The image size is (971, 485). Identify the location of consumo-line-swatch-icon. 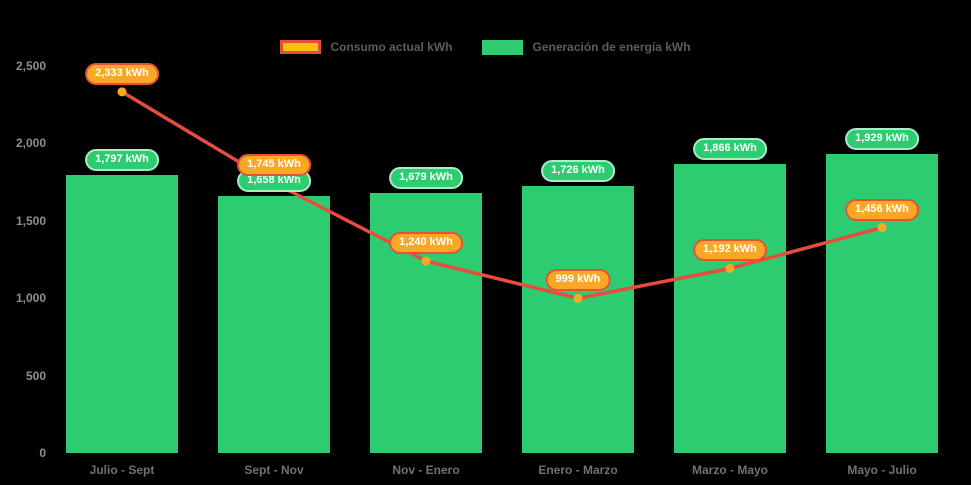
(301, 47).